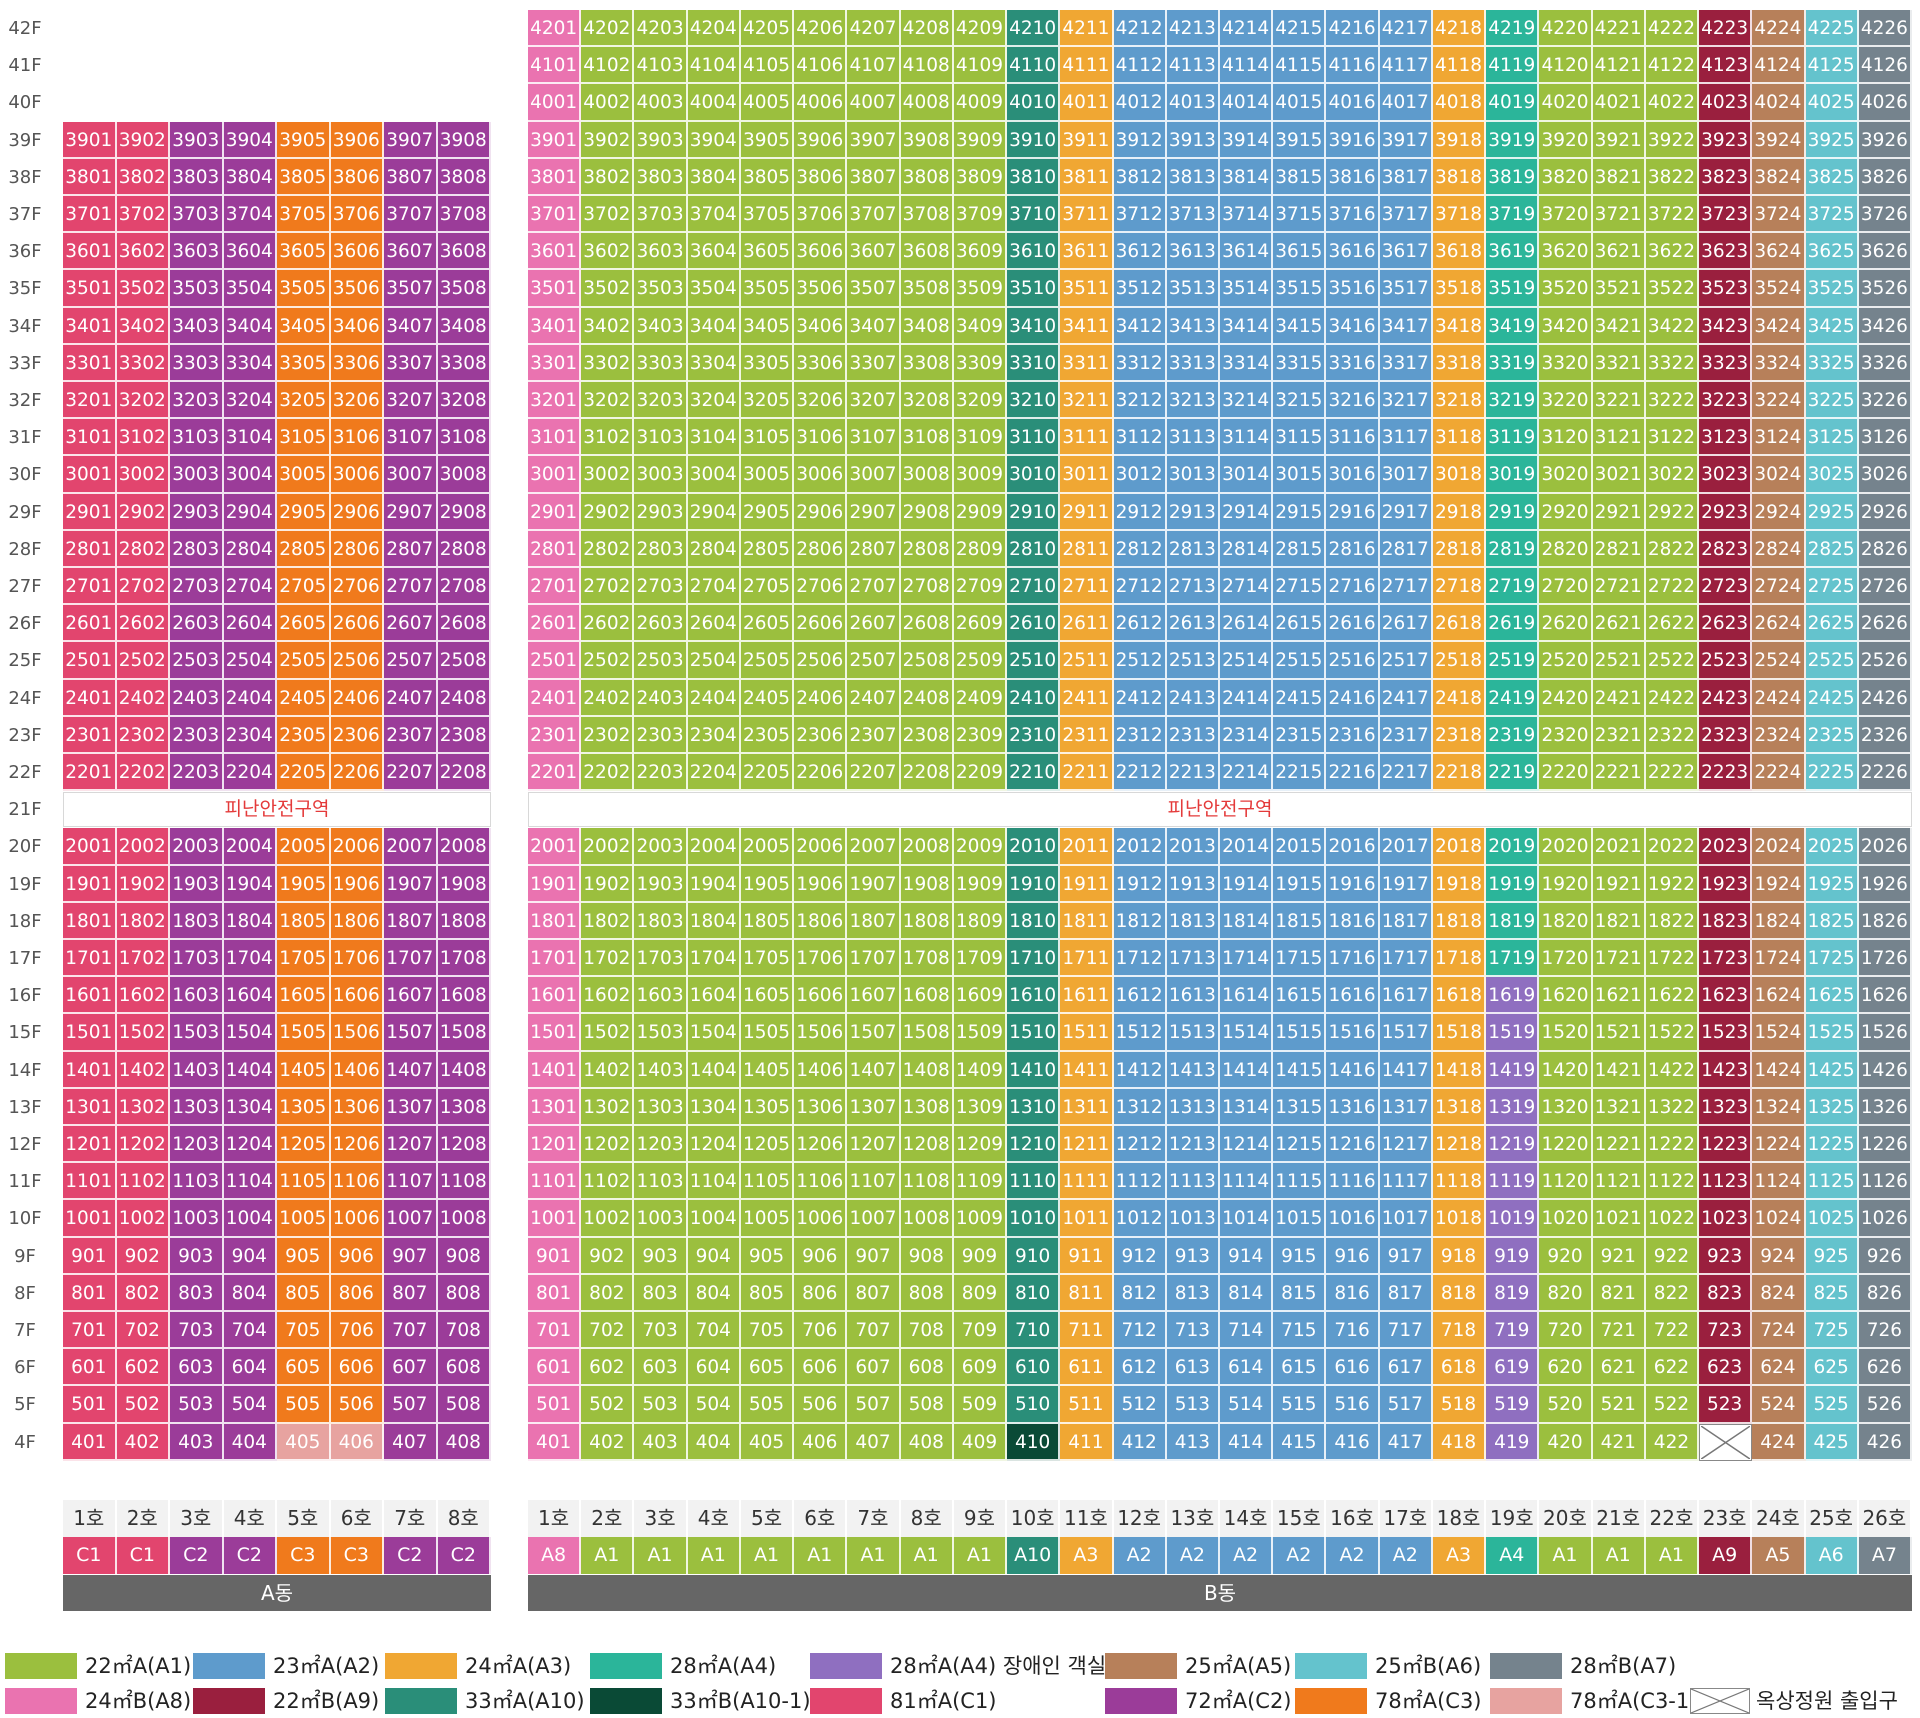  Describe the element at coordinates (357, 847) in the screenshot. I see `unit-cell: 2006` at that location.